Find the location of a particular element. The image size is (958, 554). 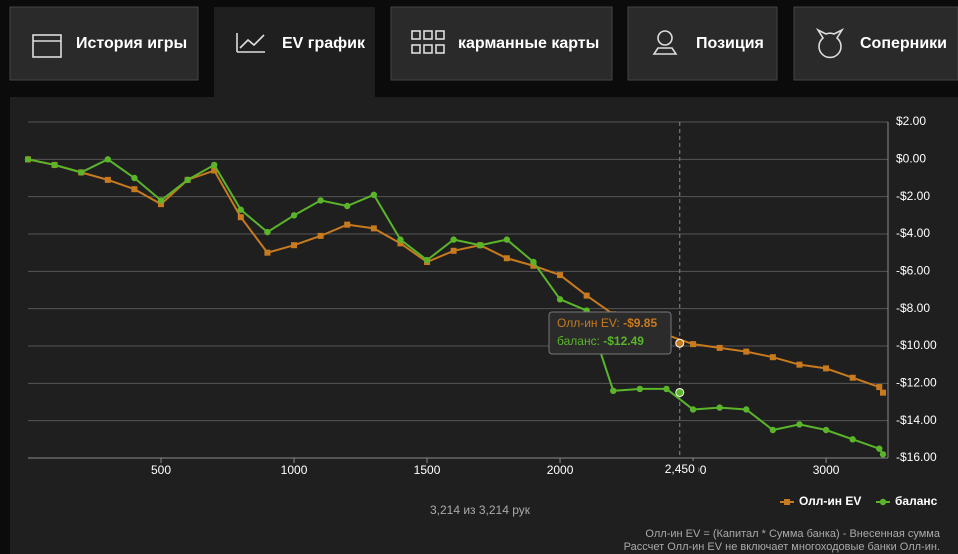

tooltip-box is located at coordinates (610, 333).